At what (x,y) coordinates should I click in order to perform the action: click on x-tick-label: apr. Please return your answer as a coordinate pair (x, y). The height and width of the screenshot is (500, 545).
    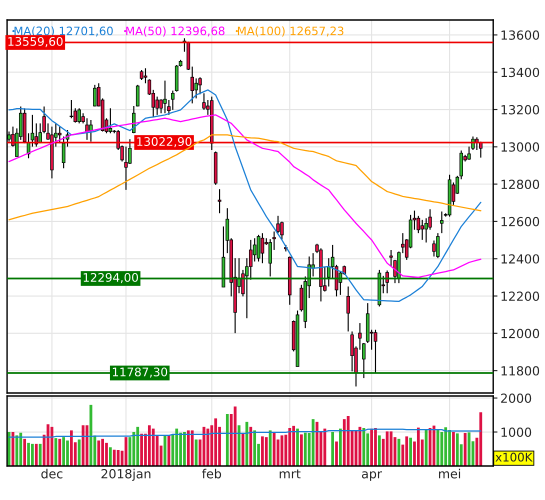
    Looking at the image, I should click on (372, 476).